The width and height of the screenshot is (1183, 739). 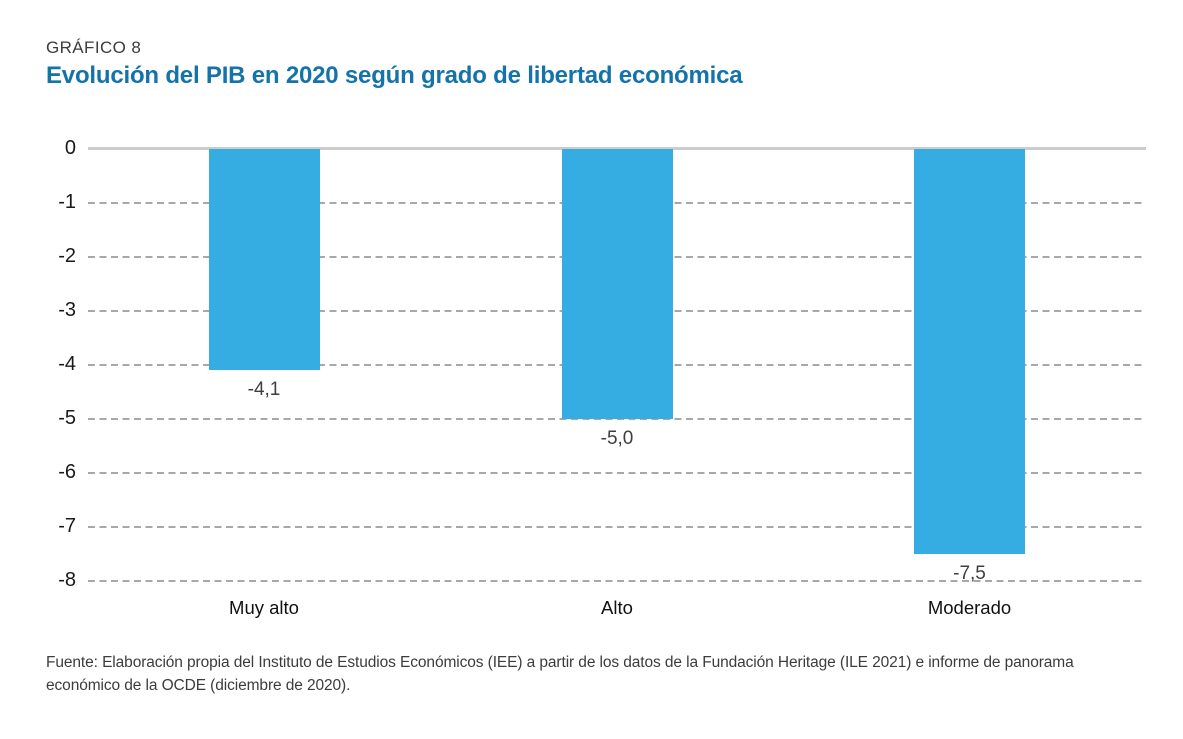 What do you see at coordinates (67, 310) in the screenshot?
I see `y-tick-label: -3` at bounding box center [67, 310].